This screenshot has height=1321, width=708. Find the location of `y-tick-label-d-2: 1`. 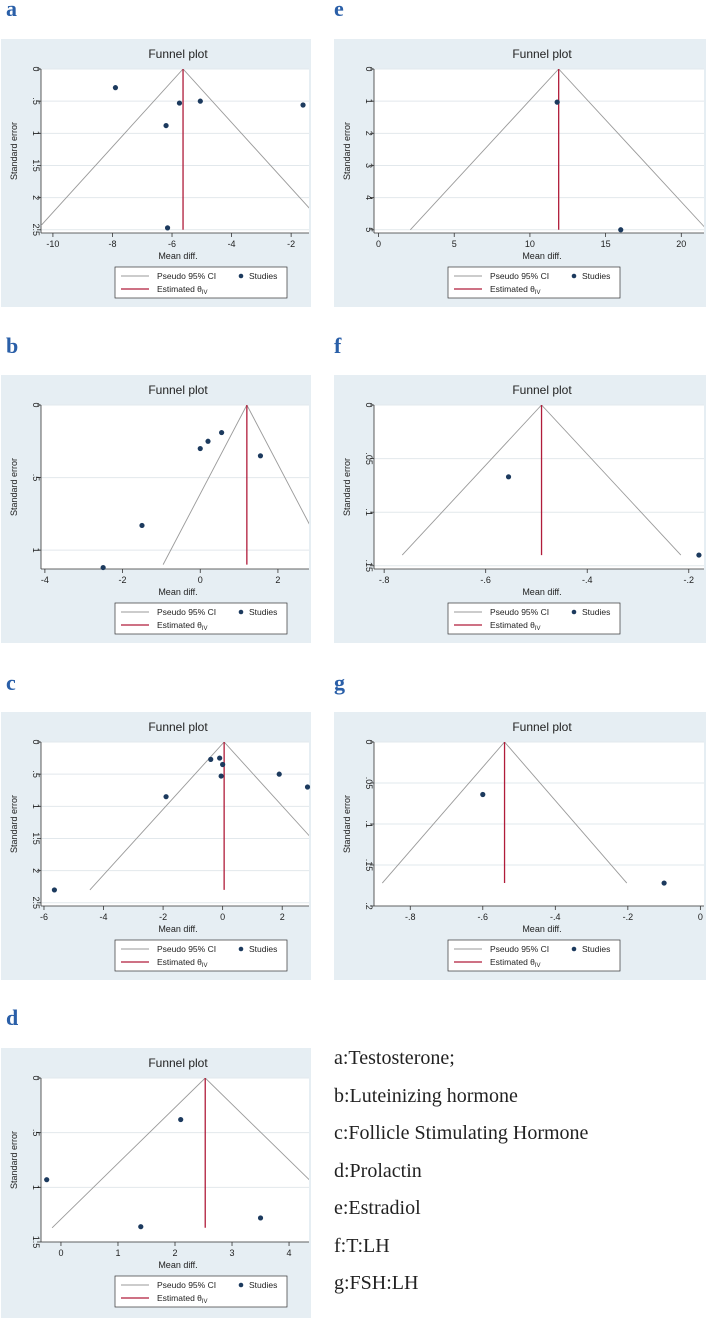

y-tick-label-d-2: 1 is located at coordinates (36, 1187).